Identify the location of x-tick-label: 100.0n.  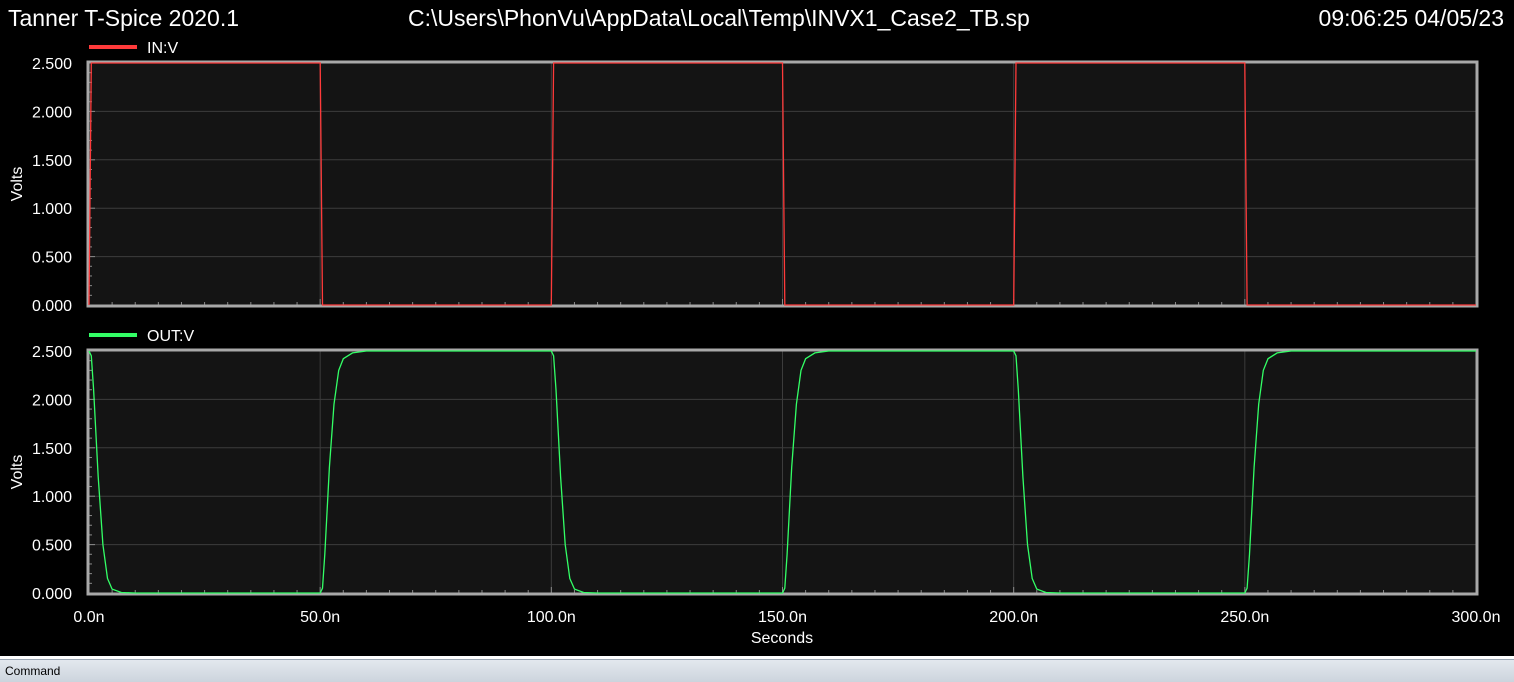
(551, 617).